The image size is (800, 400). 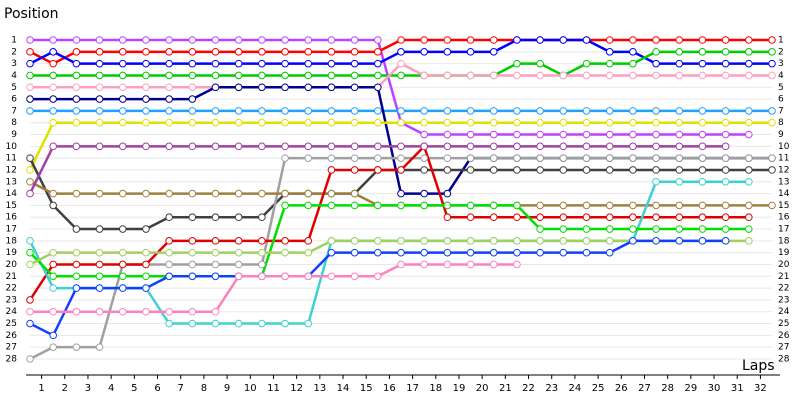 What do you see at coordinates (783, 277) in the screenshot?
I see `y-tick-label-right: 21` at bounding box center [783, 277].